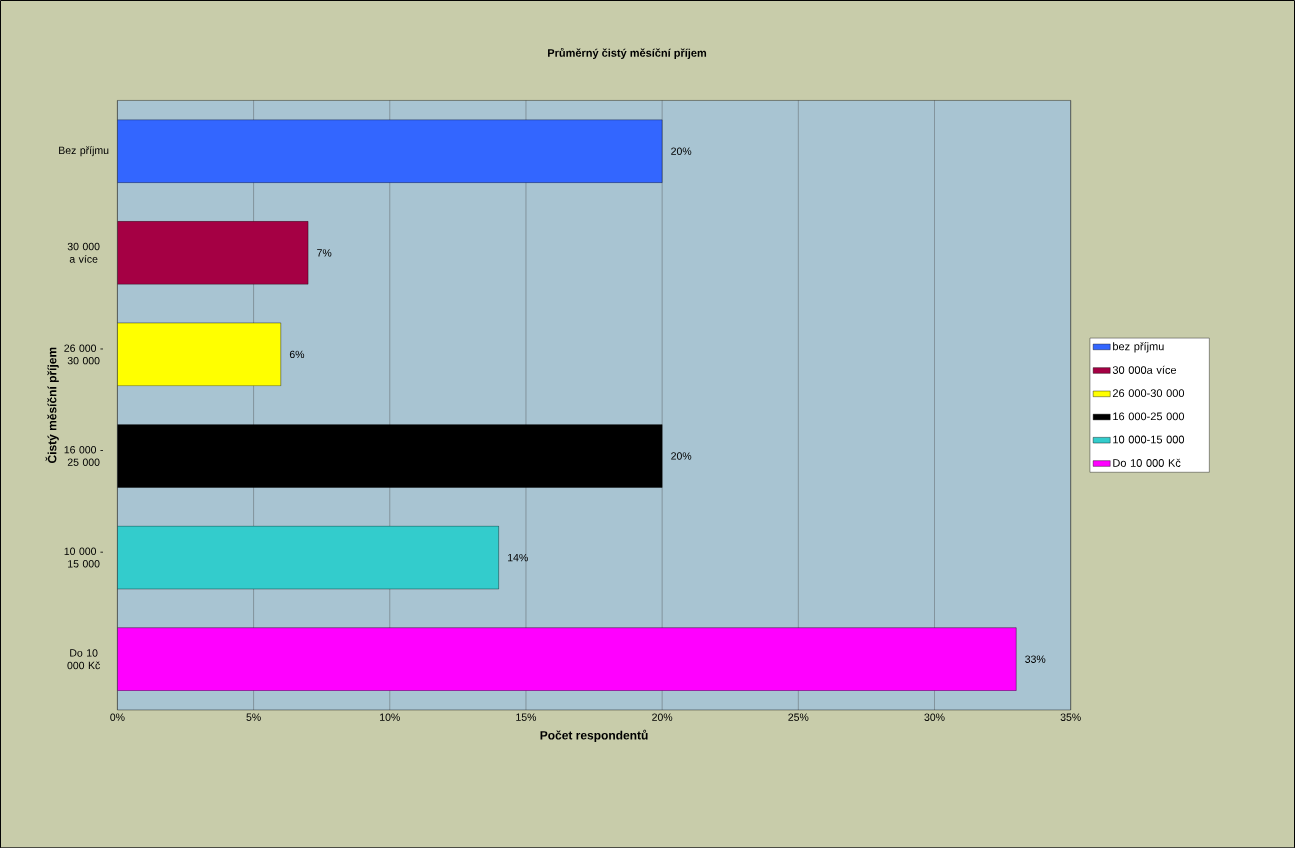 The image size is (1295, 848). Describe the element at coordinates (253, 717) in the screenshot. I see `x-tick-label: 5%` at that location.